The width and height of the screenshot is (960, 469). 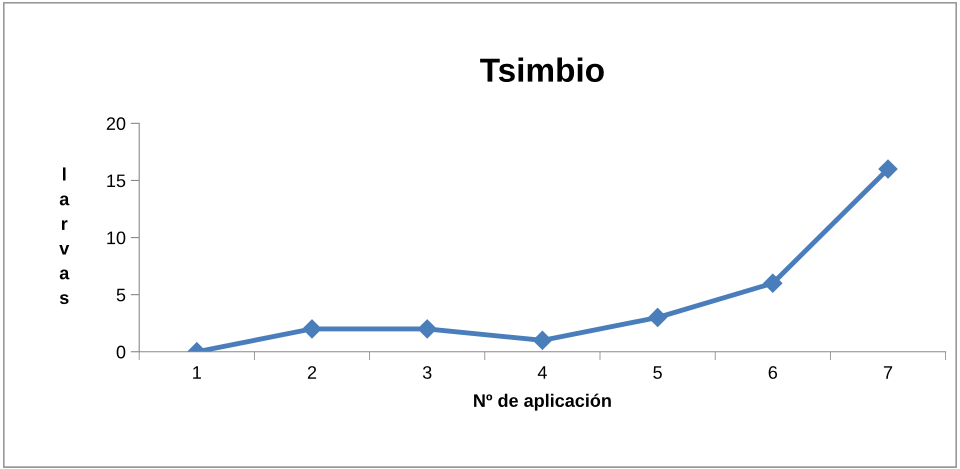 What do you see at coordinates (427, 372) in the screenshot?
I see `x-tick-label: 3` at bounding box center [427, 372].